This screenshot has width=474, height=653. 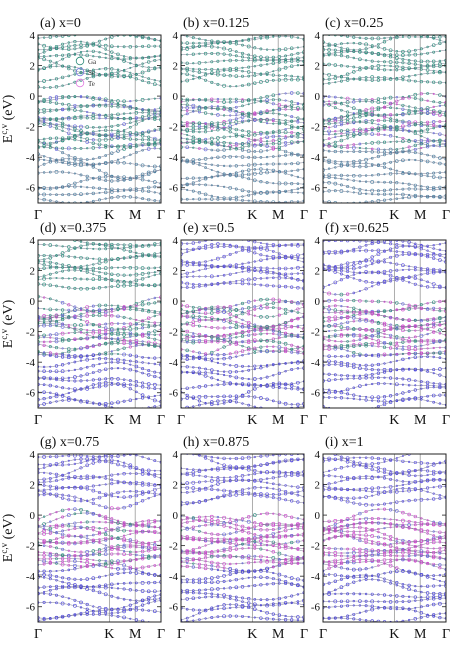 What do you see at coordinates (176, 241) in the screenshot?
I see `y-tick-label: 4` at bounding box center [176, 241].